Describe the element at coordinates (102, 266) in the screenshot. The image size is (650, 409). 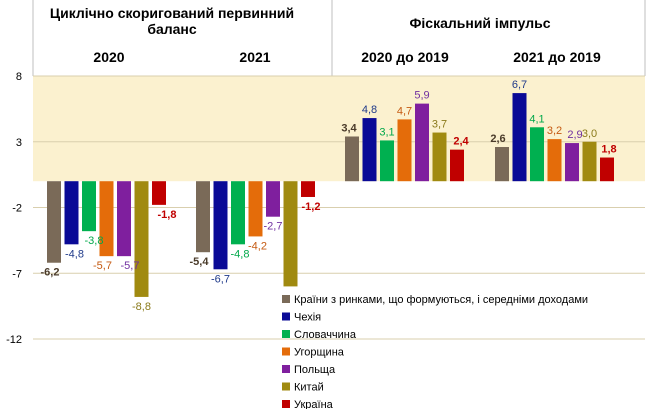
I see `data-label-3-0: -5,7` at that location.